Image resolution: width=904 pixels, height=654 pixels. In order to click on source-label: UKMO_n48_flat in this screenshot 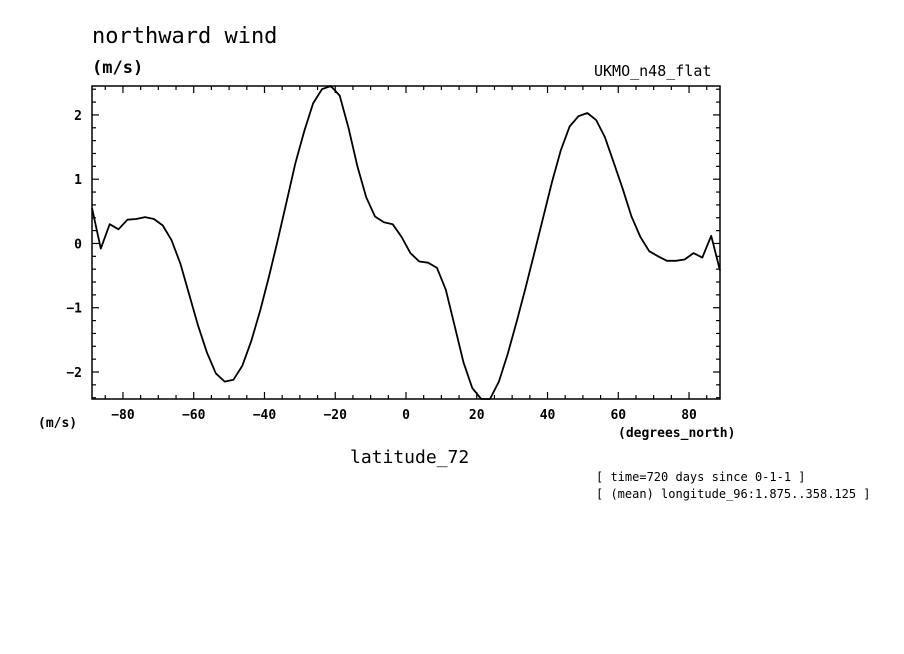, I will do `click(653, 71)`.